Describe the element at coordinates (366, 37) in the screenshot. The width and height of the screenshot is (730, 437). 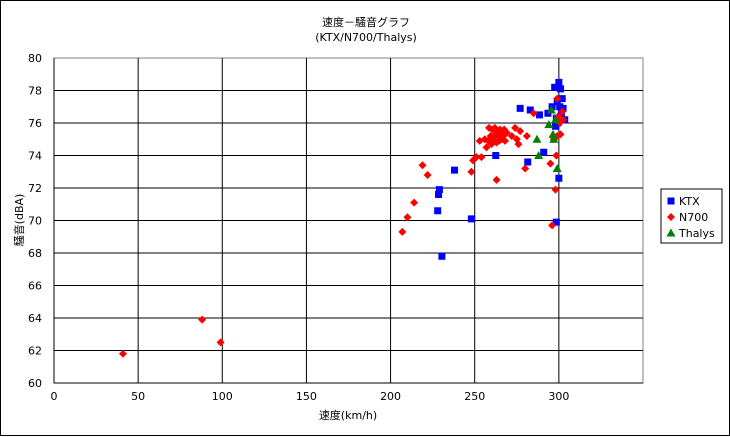
I see `chart-subtitle: (KTX/N700/Thalys)` at that location.